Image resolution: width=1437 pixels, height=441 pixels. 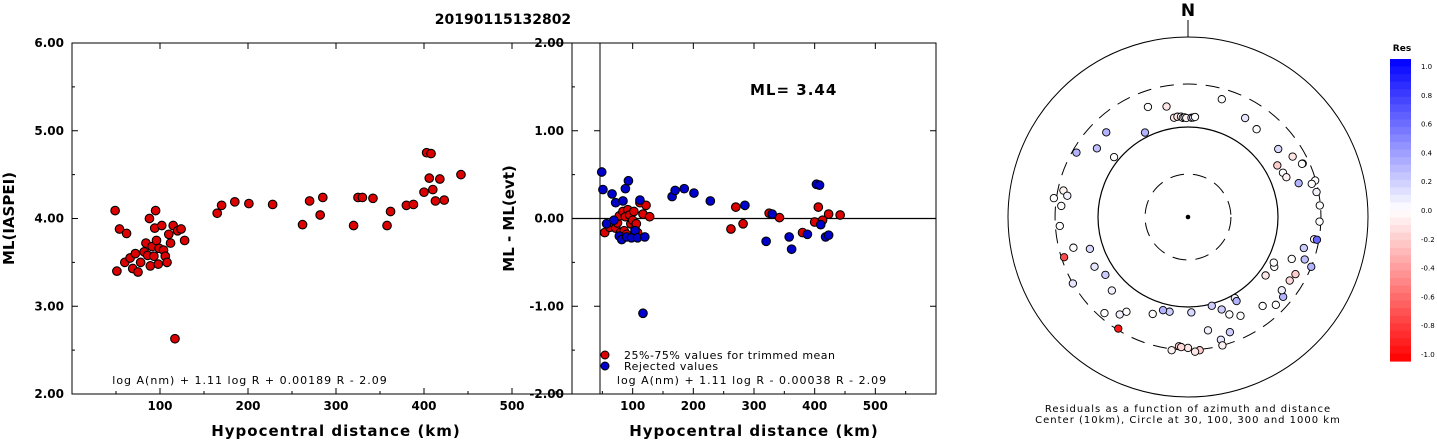 I want to click on ml-annotation: ML= 3.44, so click(x=793, y=90).